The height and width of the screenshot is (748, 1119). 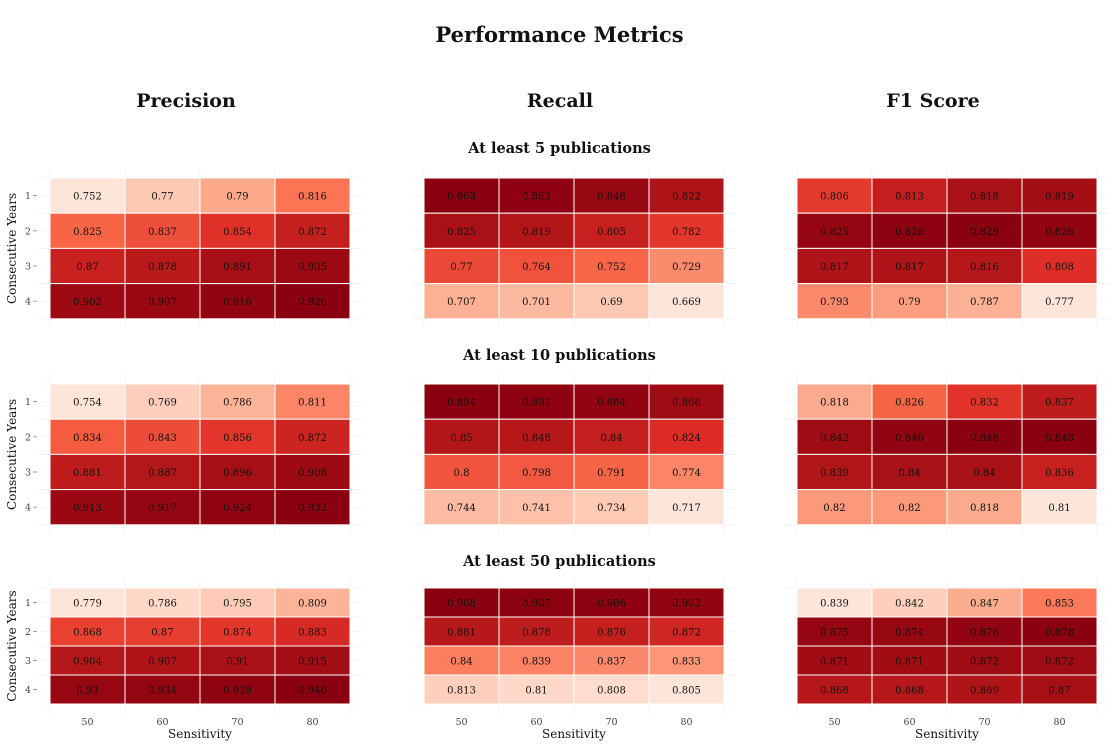 I want to click on cell-value-label: 0.795, so click(x=237, y=604).